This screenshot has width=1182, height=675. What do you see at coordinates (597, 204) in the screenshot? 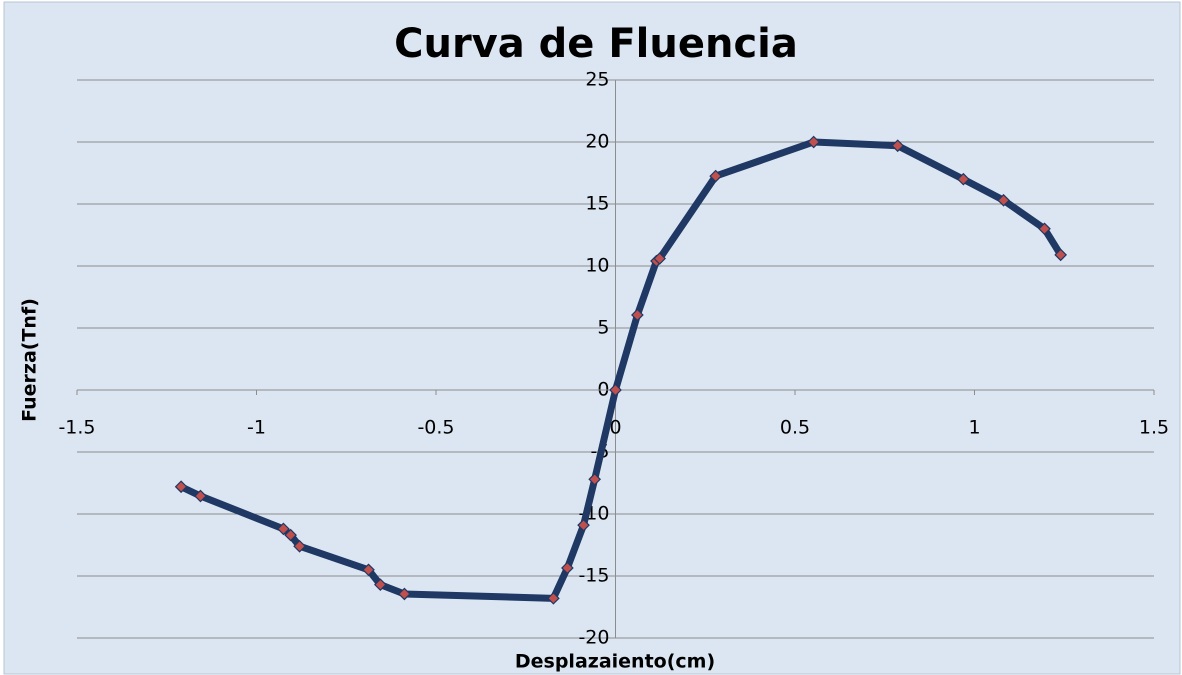
I see `y-tick-label: 15` at bounding box center [597, 204].